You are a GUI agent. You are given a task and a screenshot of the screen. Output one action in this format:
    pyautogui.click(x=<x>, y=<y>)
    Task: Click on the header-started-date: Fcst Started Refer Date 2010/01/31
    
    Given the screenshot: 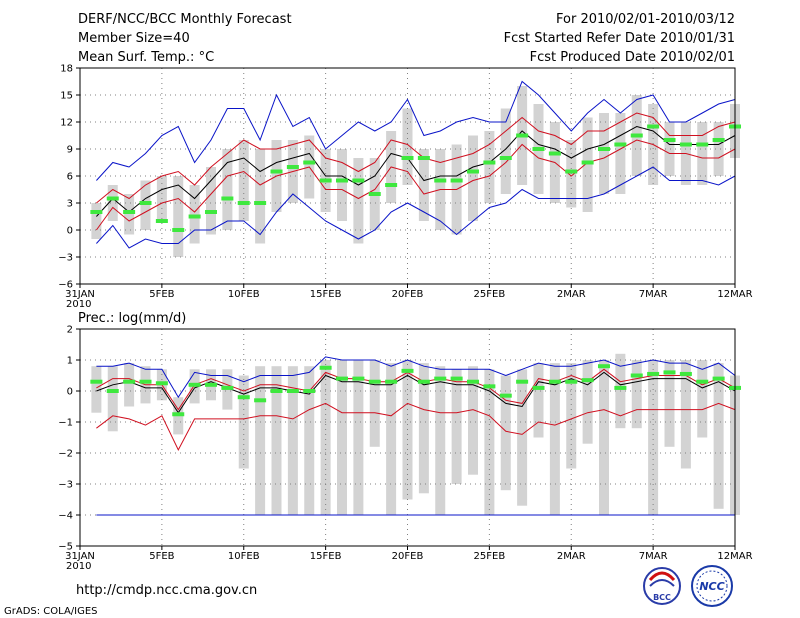 What is the action you would take?
    pyautogui.click(x=619, y=38)
    